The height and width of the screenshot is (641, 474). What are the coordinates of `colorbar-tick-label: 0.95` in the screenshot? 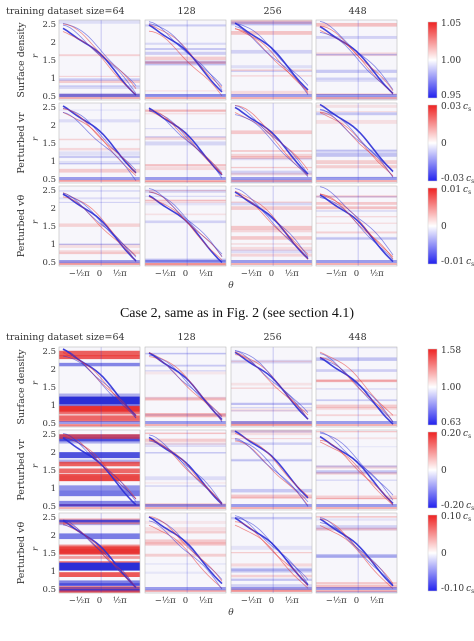 It's located at (451, 96).